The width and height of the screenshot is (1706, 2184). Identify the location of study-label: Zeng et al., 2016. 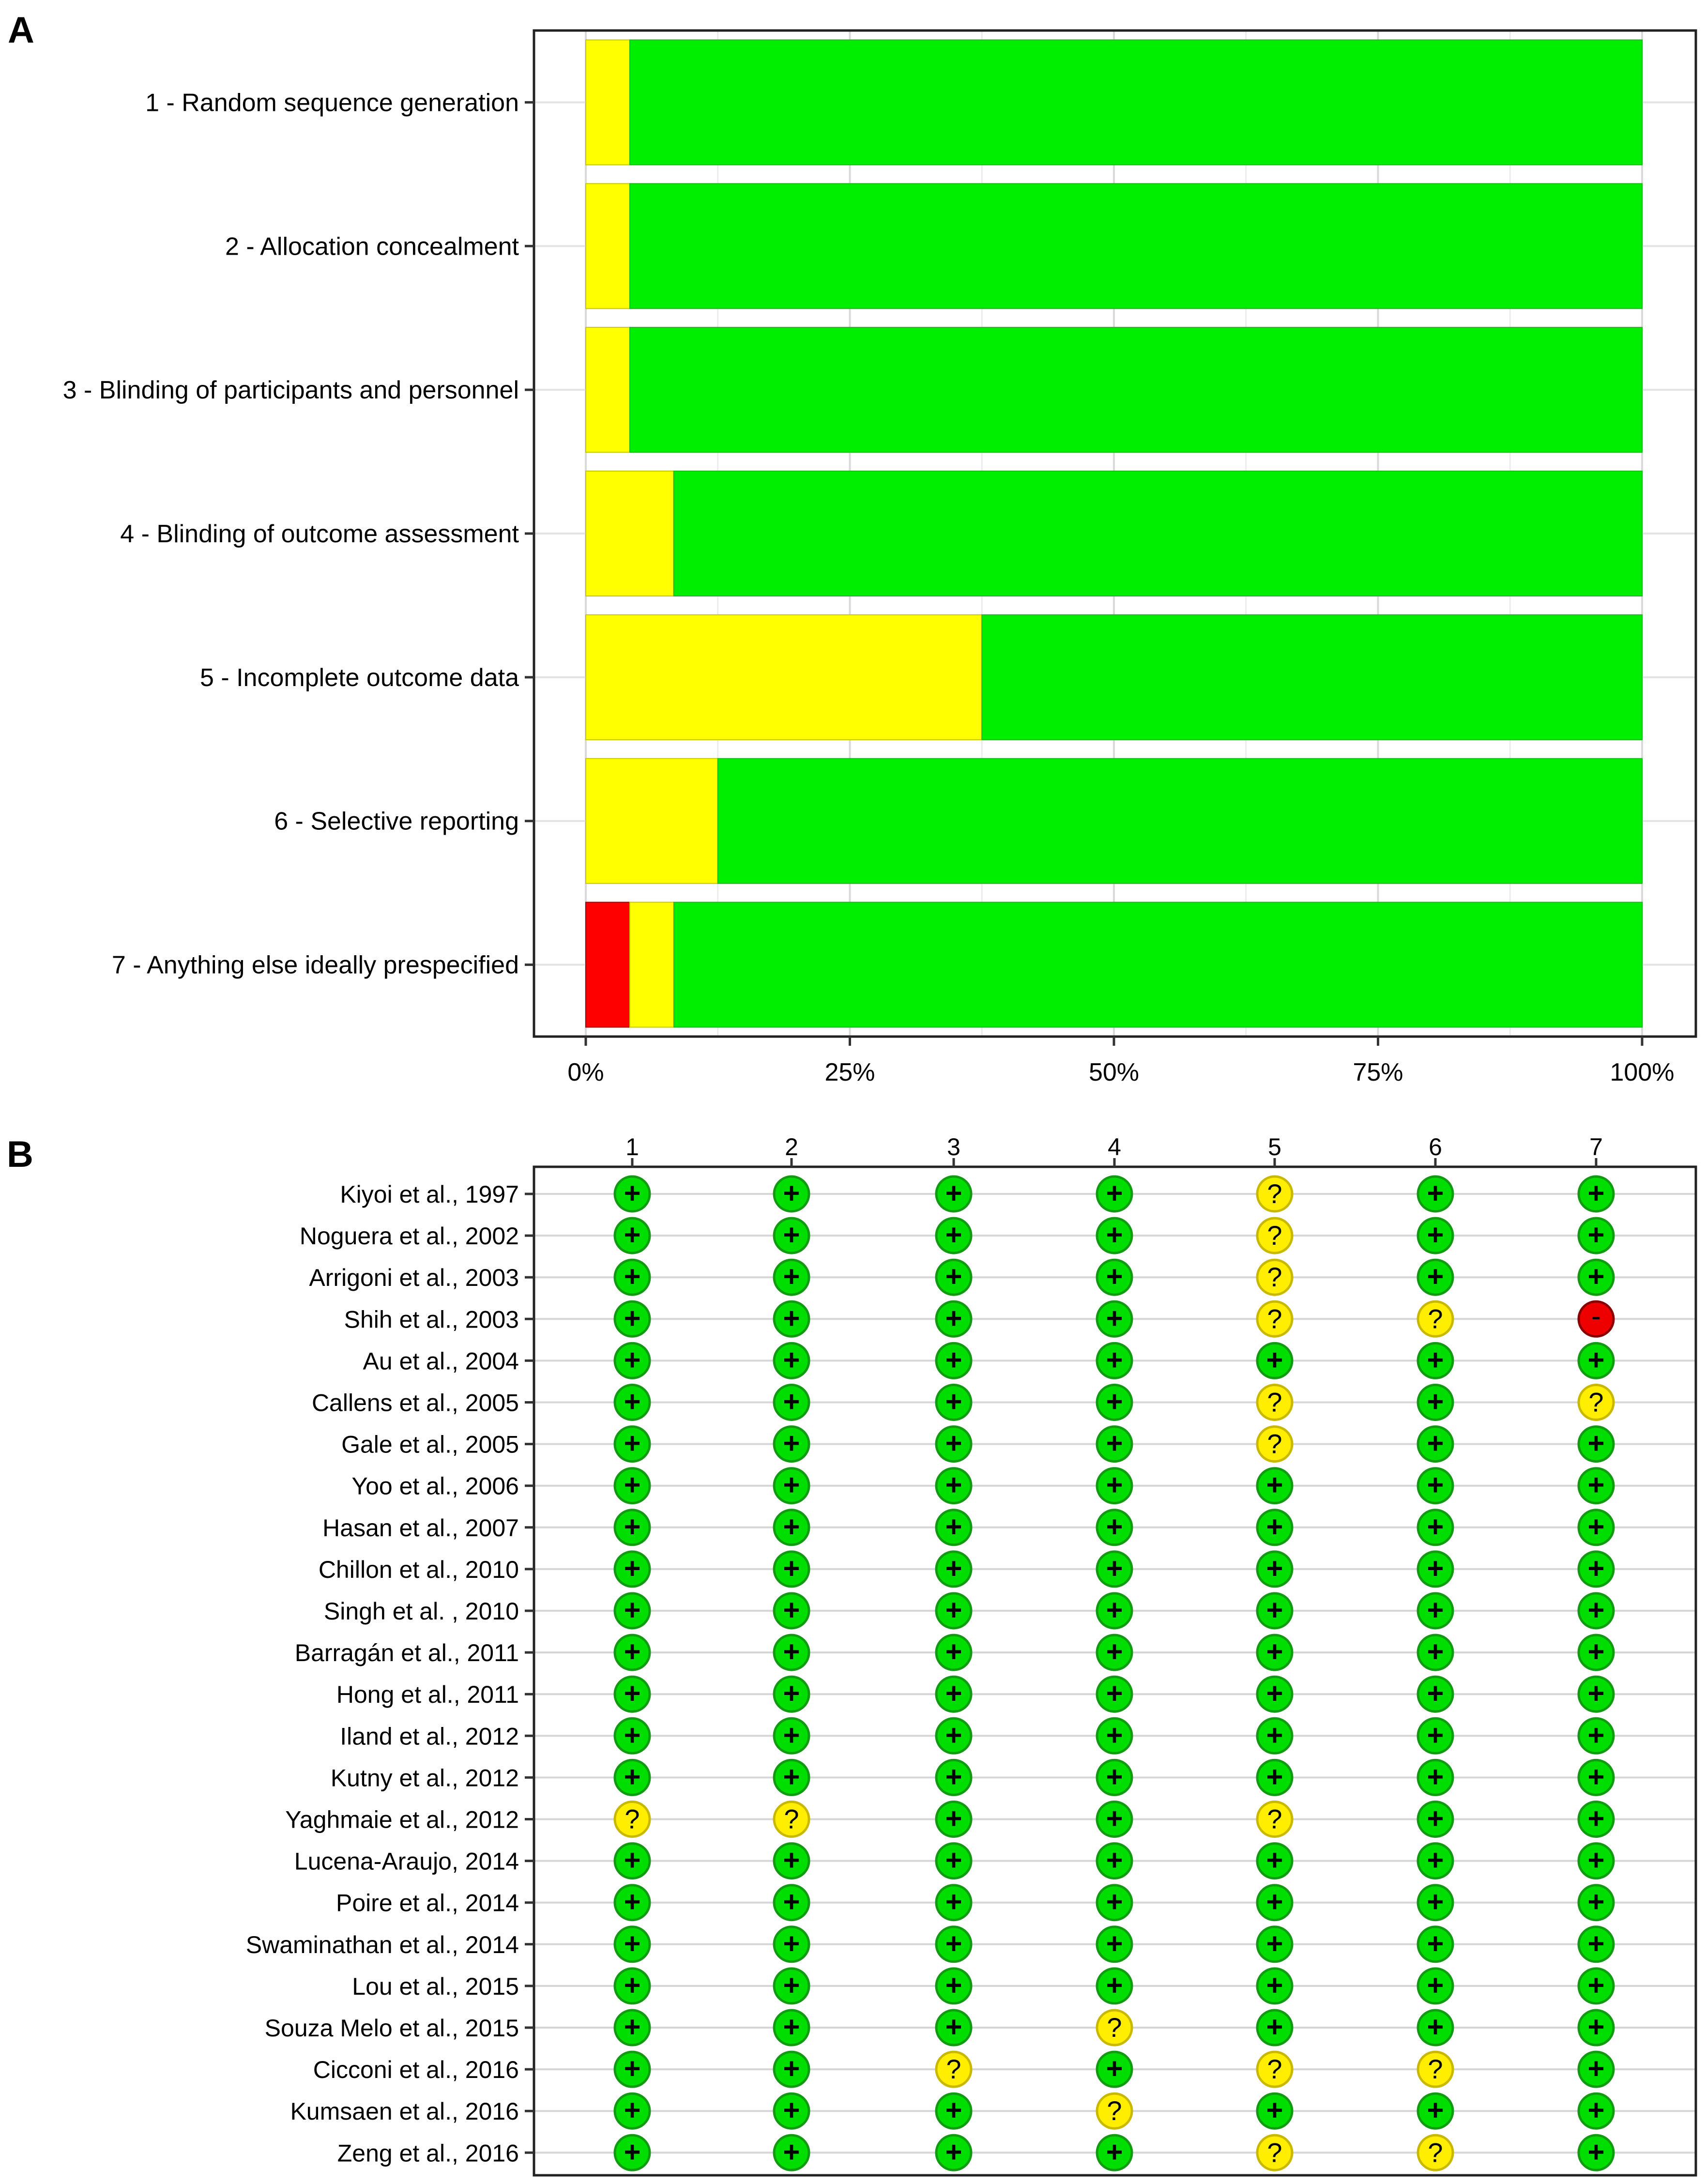
(428, 2153).